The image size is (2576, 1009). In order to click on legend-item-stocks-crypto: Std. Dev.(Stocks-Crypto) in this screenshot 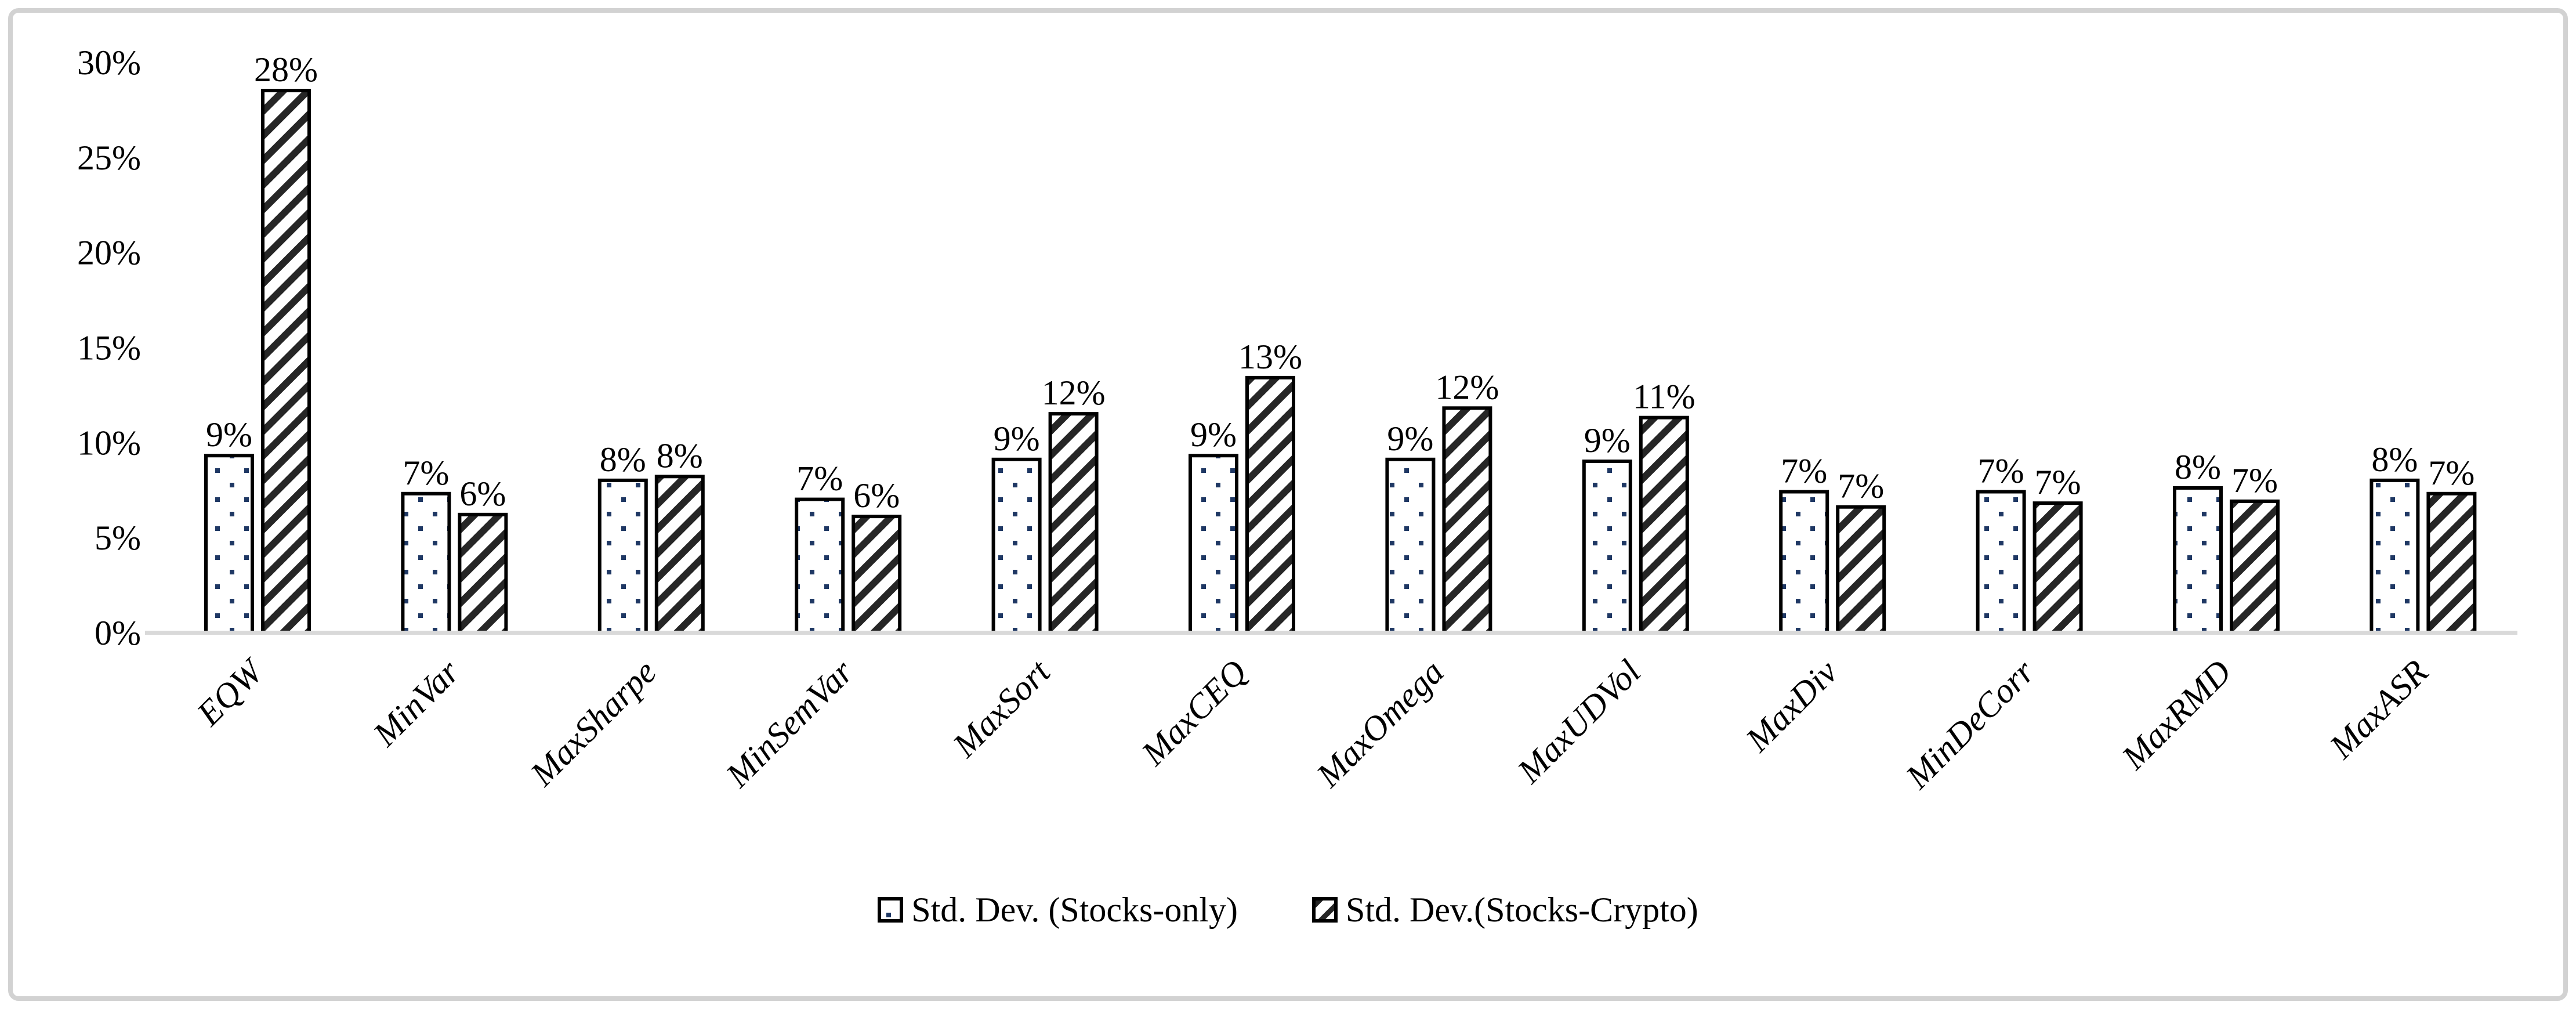, I will do `click(1505, 909)`.